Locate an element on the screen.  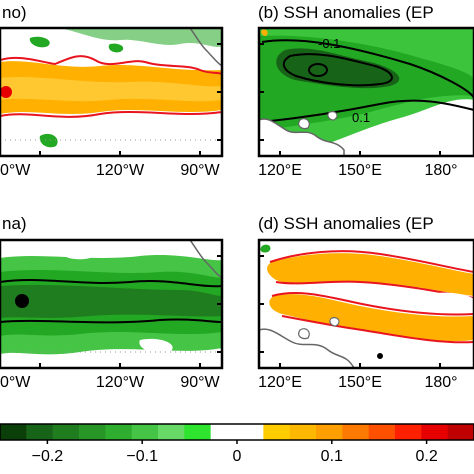
panel-d-orange-top is located at coordinates (370, 274).